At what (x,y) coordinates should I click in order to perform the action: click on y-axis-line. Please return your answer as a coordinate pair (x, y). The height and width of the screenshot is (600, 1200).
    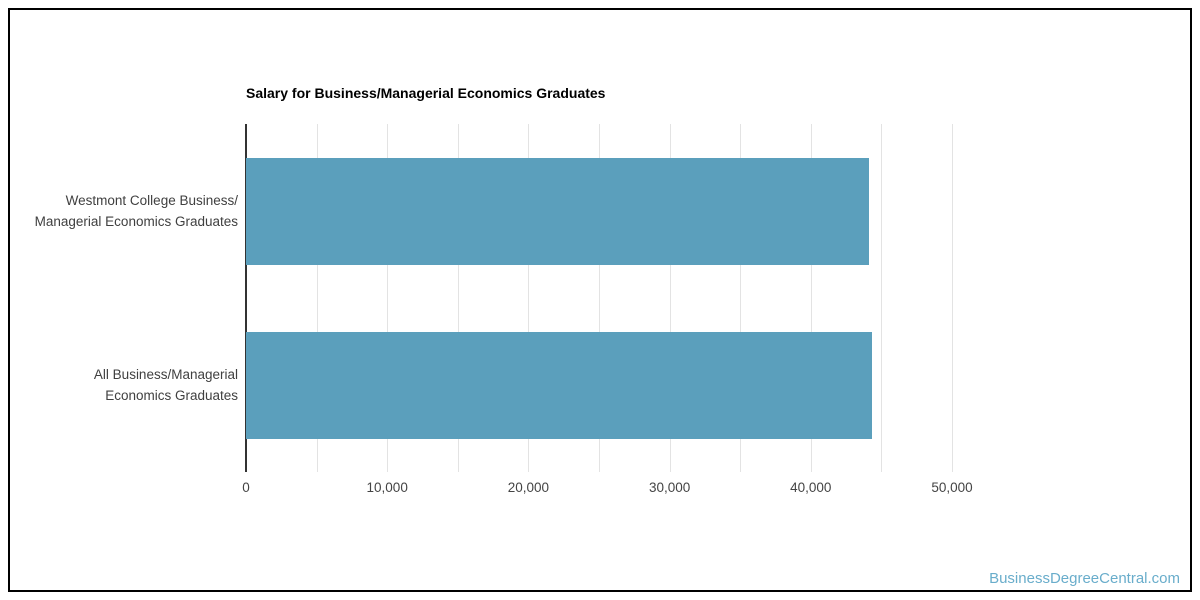
    Looking at the image, I should click on (246, 298).